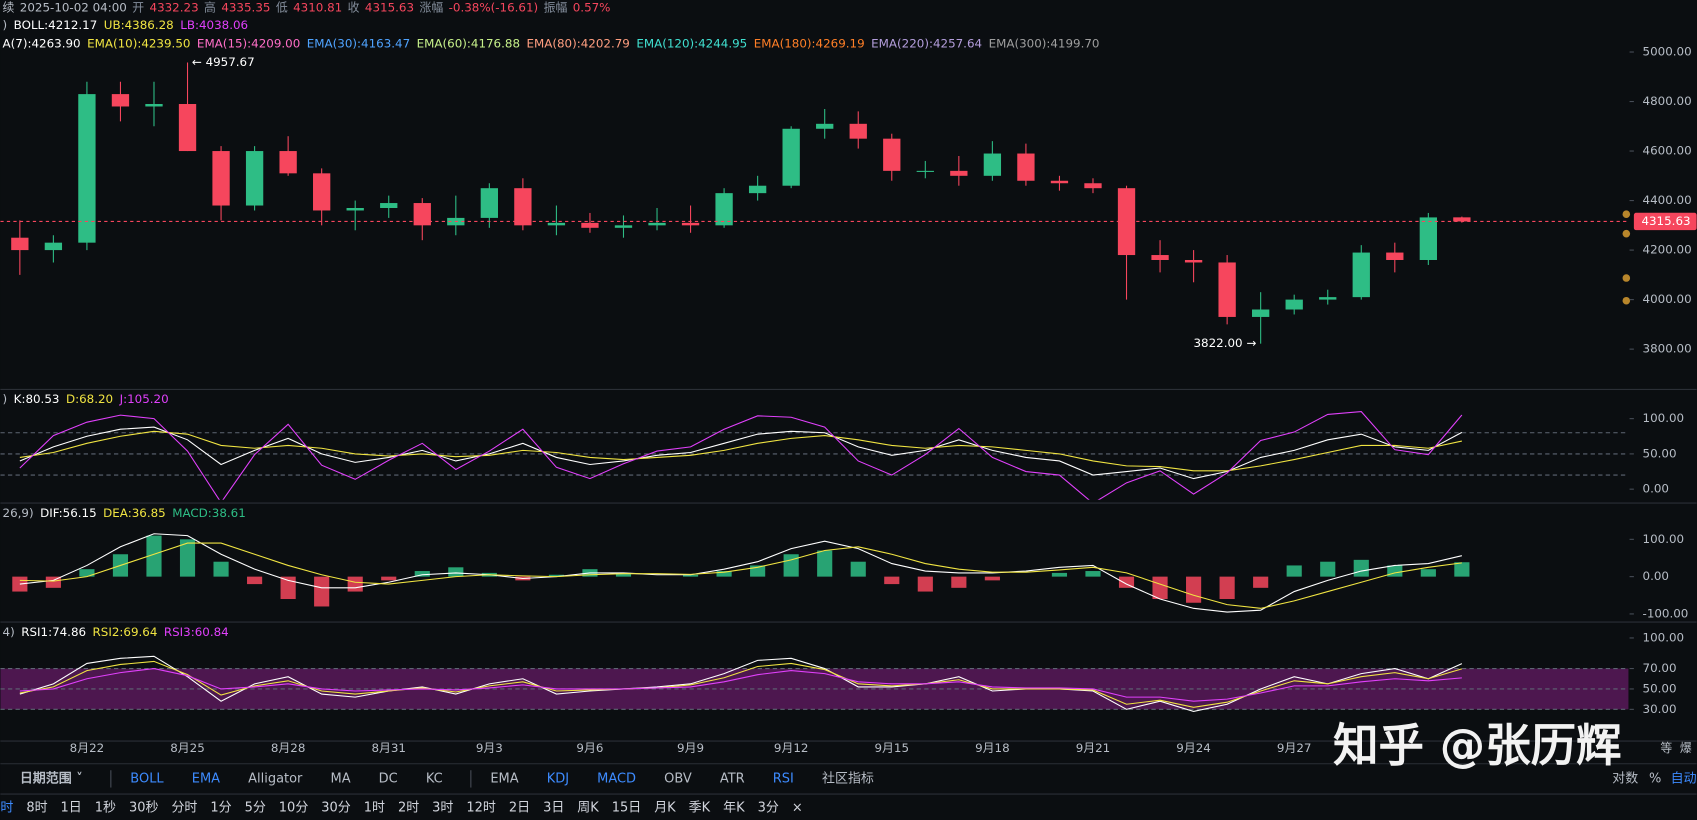 Image resolution: width=1697 pixels, height=820 pixels. I want to click on toolbar-item: MACD, so click(616, 778).